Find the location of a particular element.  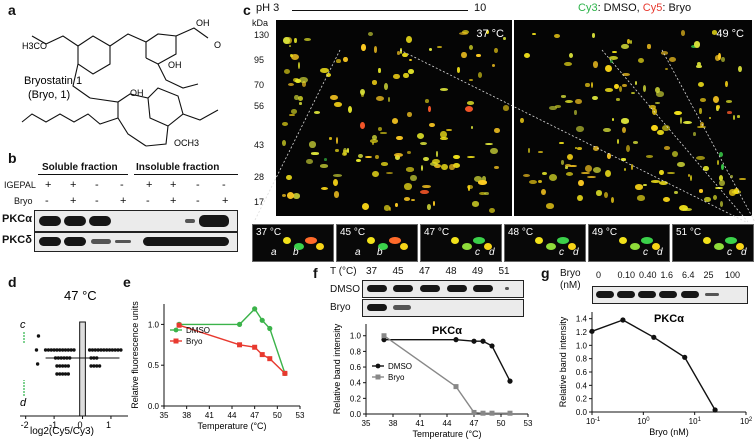

blot-f-bryo is located at coordinates (443, 308).